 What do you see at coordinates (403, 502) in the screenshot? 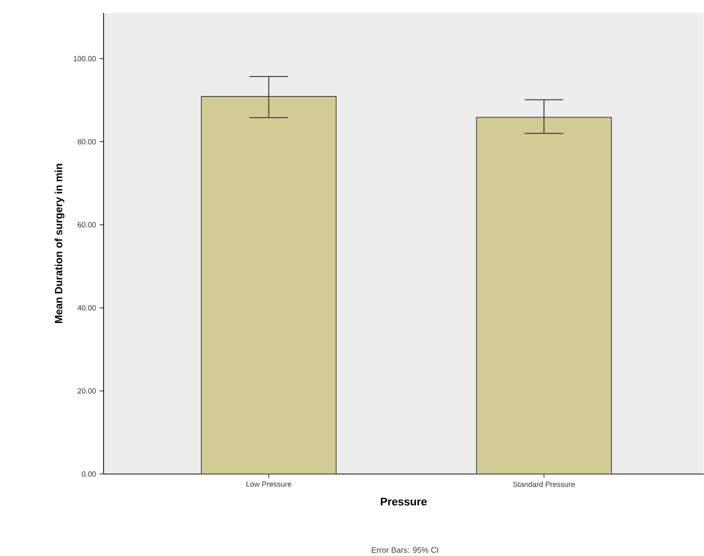
I see `x-axis-title: Pressure` at bounding box center [403, 502].